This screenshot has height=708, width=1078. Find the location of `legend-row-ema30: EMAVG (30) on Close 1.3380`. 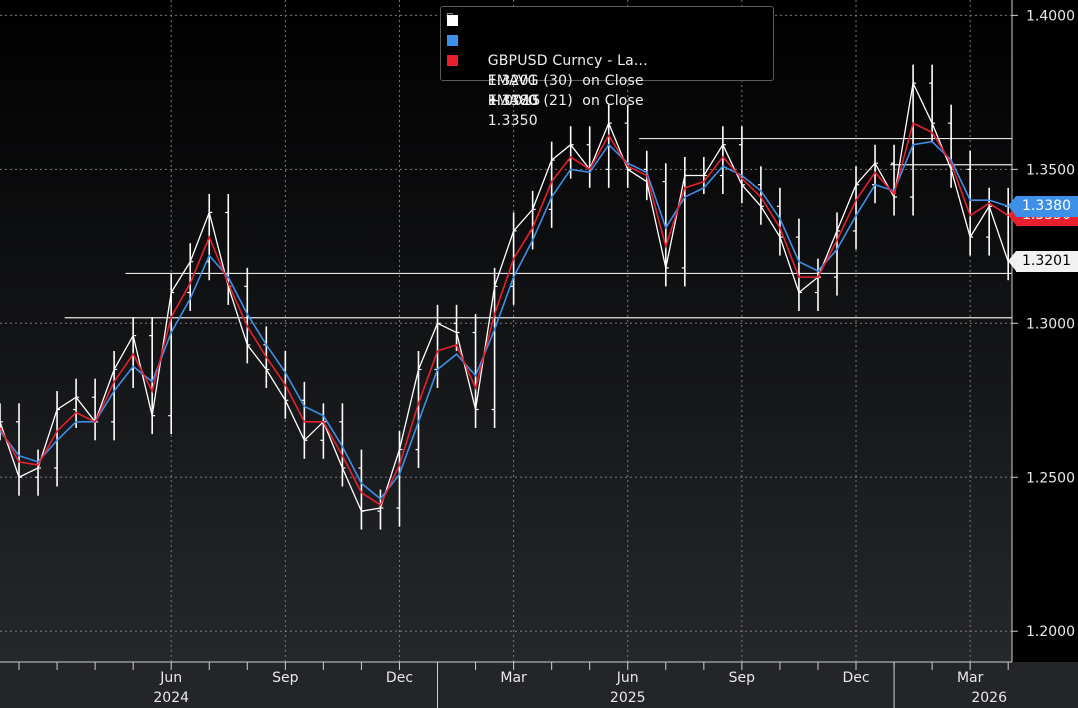

legend-row-ema30: EMAVG (30) on Close 1.3380 is located at coordinates (607, 70).